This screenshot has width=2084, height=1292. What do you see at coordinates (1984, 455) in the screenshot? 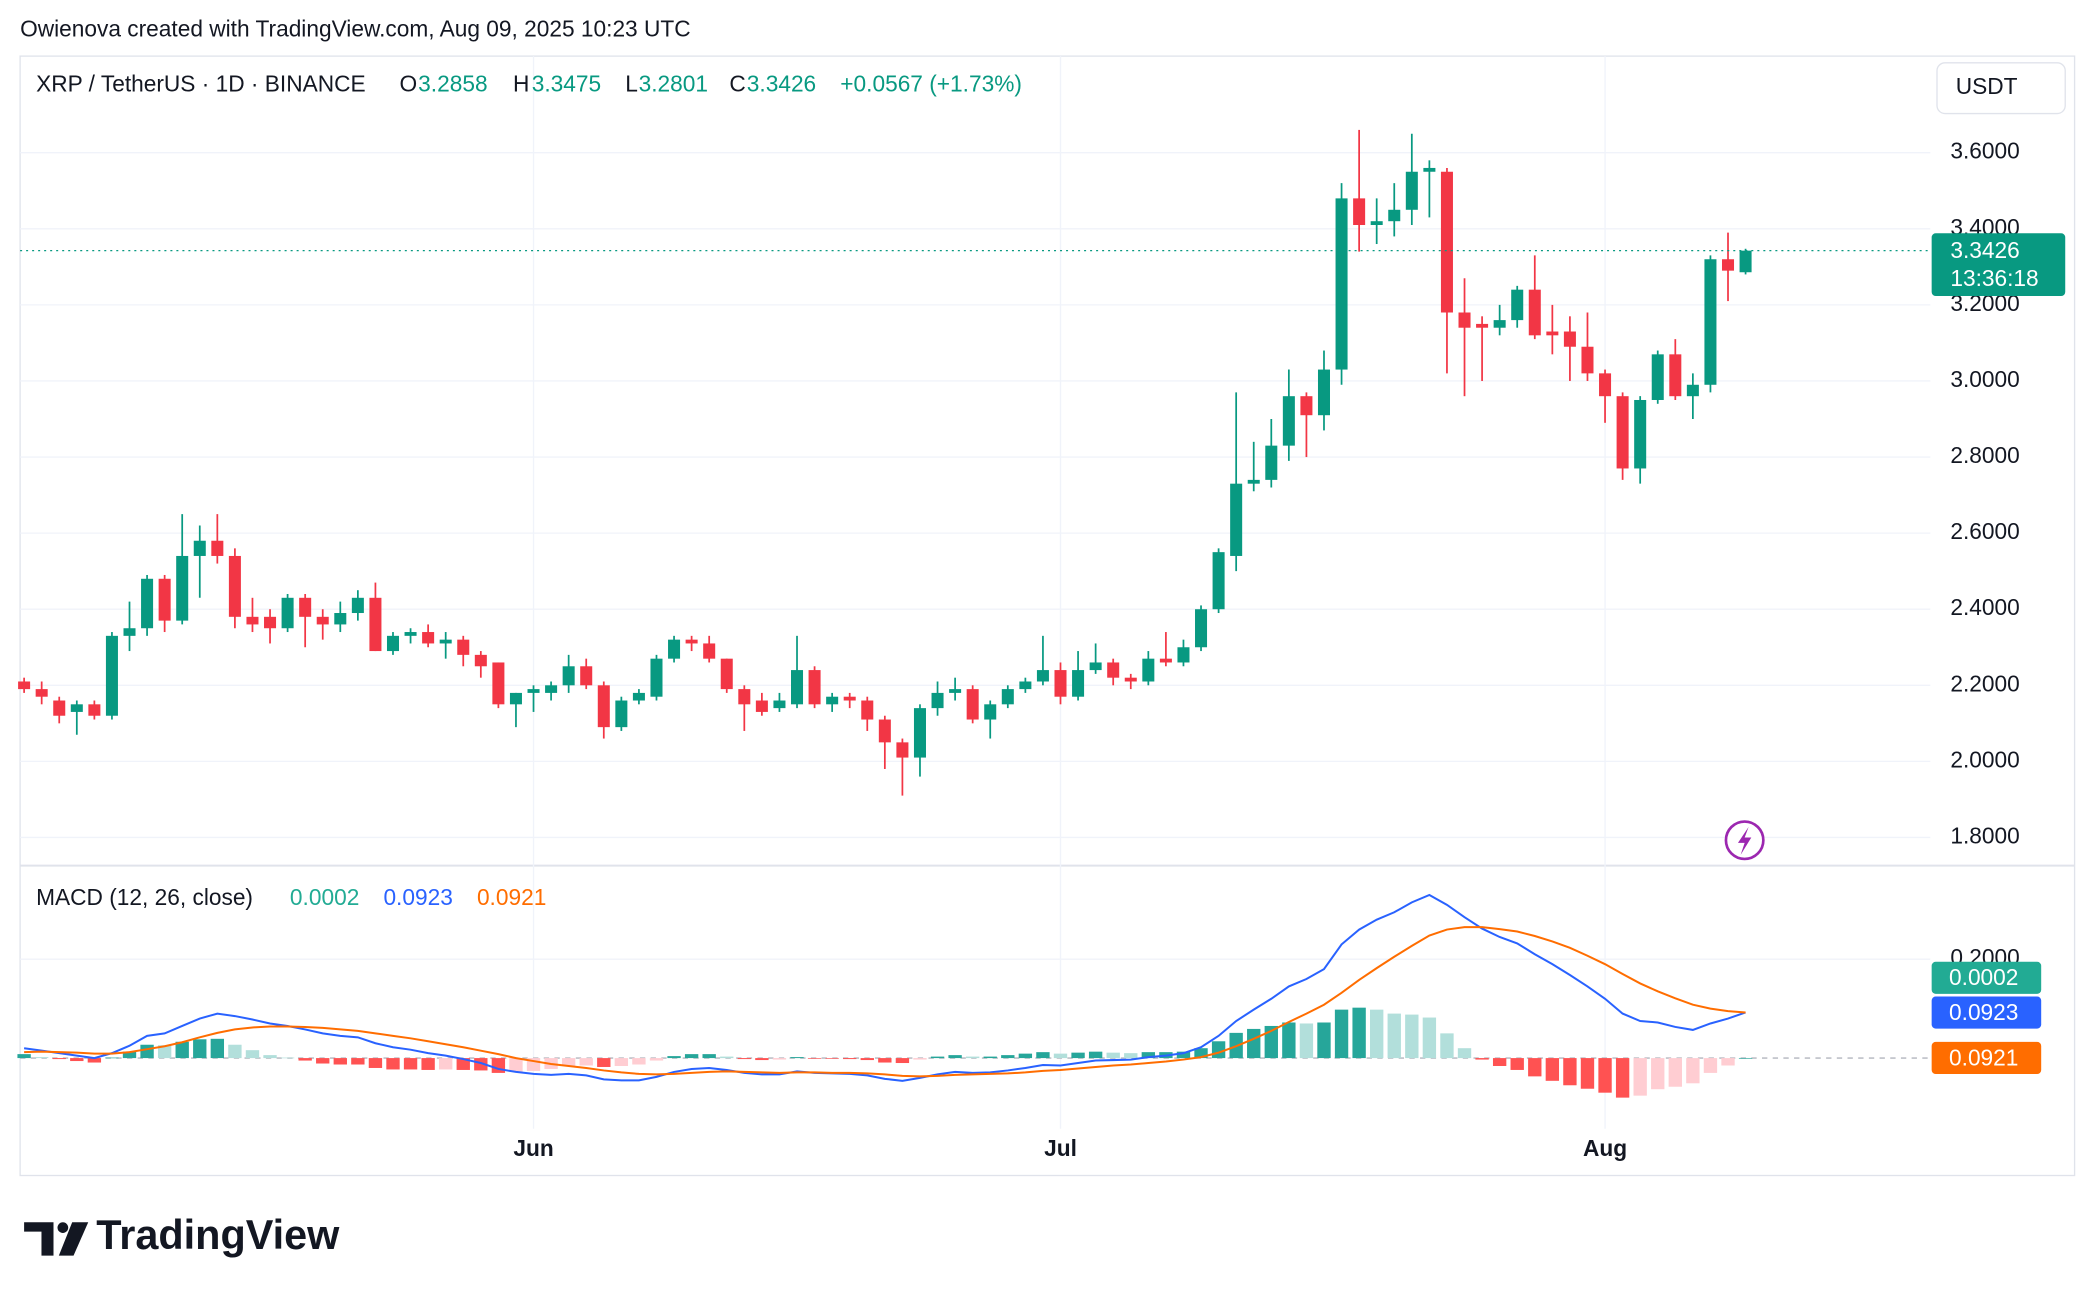
I see `y-tick-label: 2.8000` at bounding box center [1984, 455].